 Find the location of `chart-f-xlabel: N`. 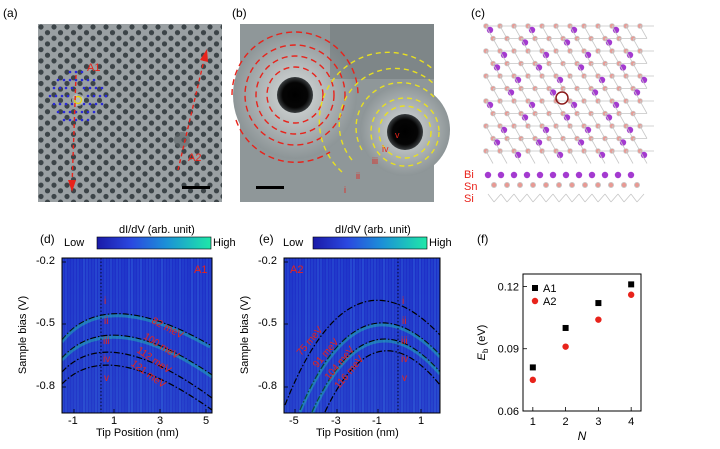

chart-f-xlabel: N is located at coordinates (582, 436).